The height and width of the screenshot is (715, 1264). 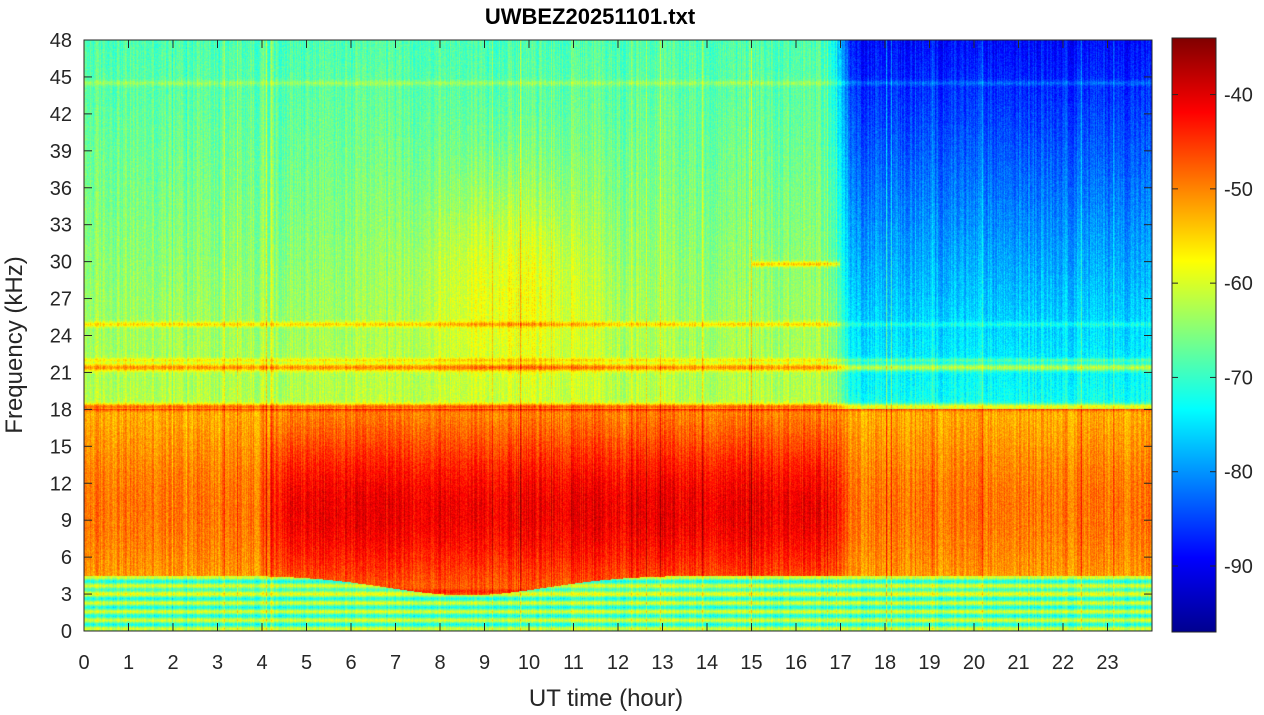 I want to click on x-tick-label: 16, so click(x=796, y=663).